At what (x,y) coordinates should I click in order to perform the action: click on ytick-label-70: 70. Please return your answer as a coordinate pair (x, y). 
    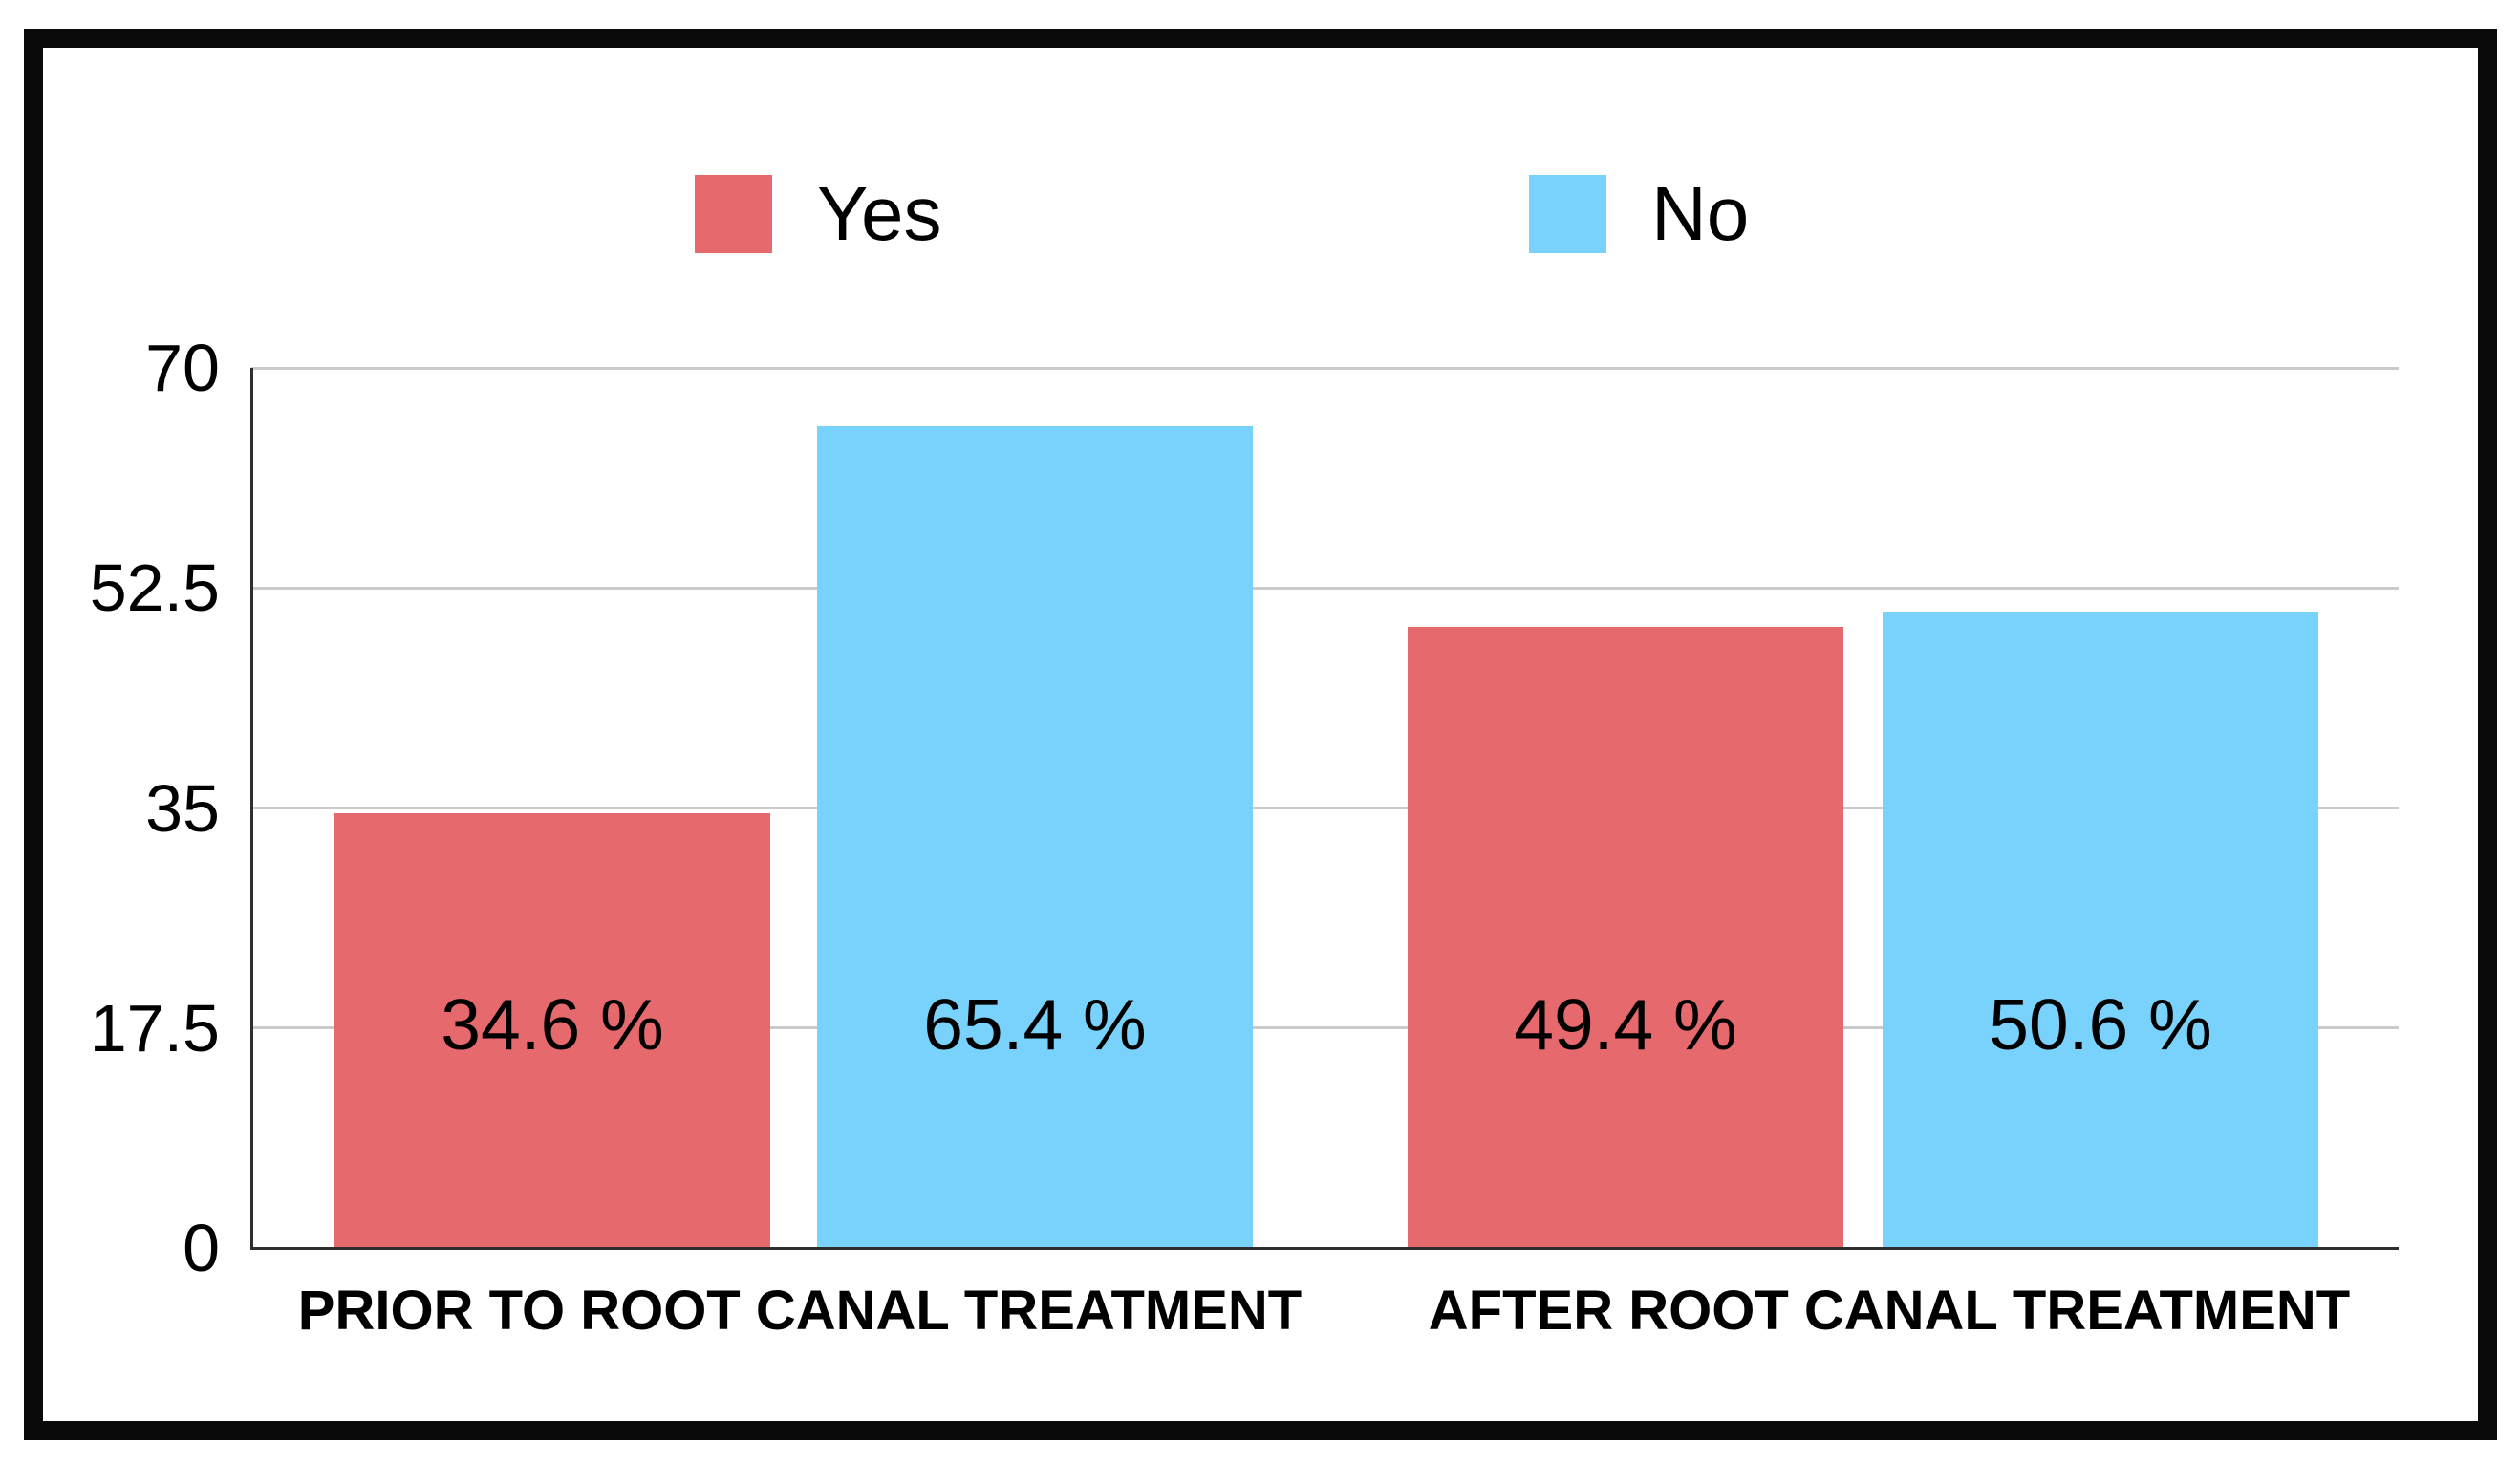
    Looking at the image, I should click on (183, 368).